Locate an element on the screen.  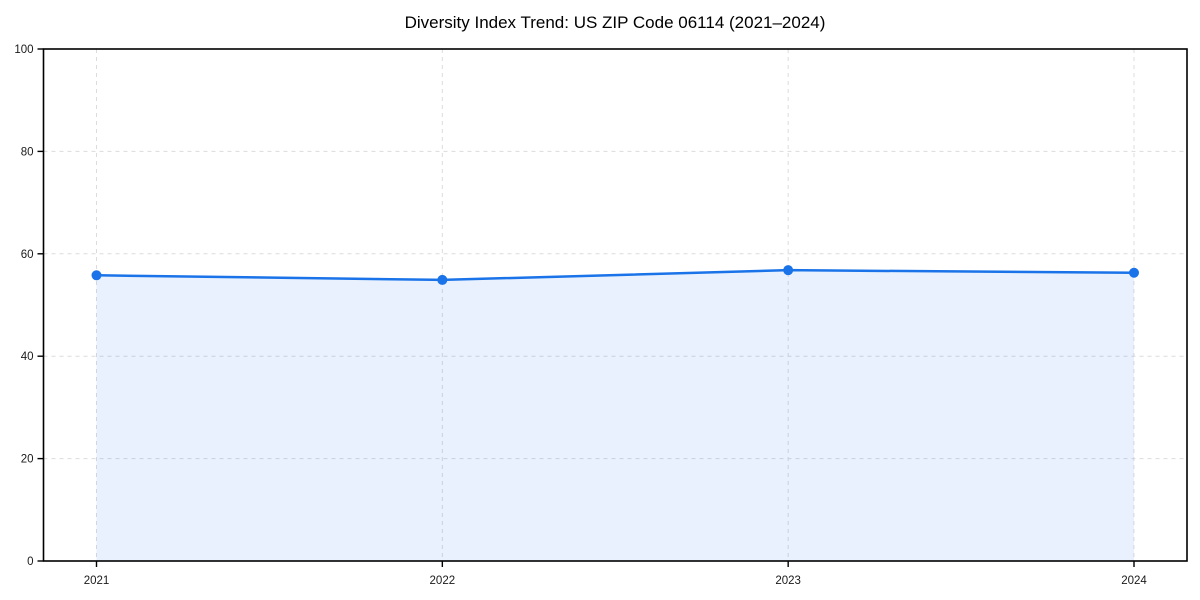
y-tick-label: 60 is located at coordinates (27, 255).